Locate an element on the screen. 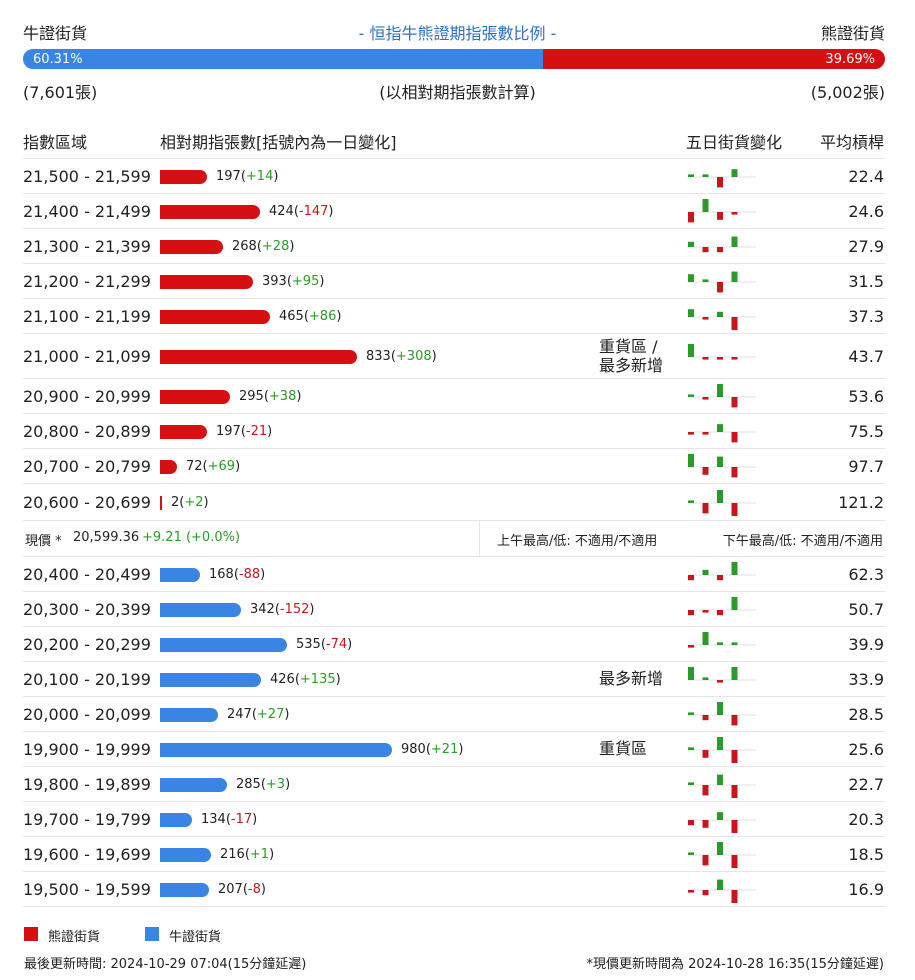 The image size is (915, 980). contracts-value: 2(+2) is located at coordinates (190, 502).